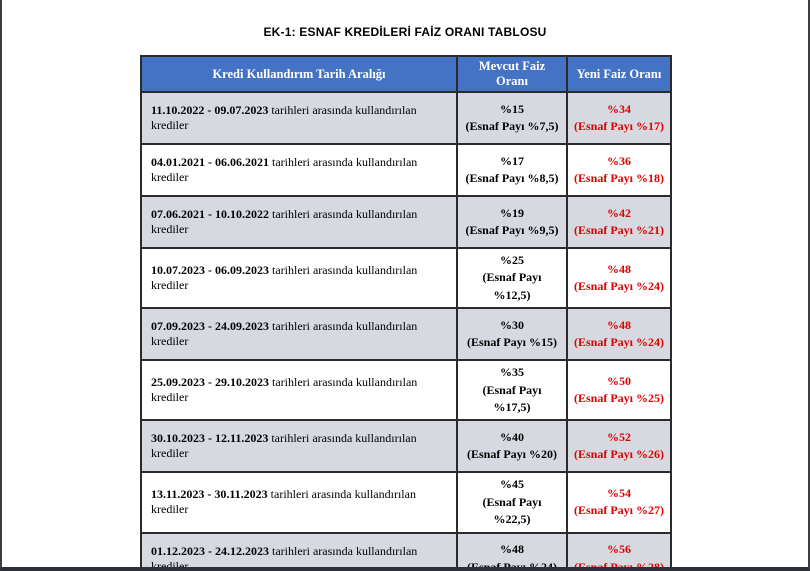 This screenshot has width=810, height=571. Describe the element at coordinates (619, 178) in the screenshot. I see `new-esnaf-share: (Esnaf Payı %18)` at that location.